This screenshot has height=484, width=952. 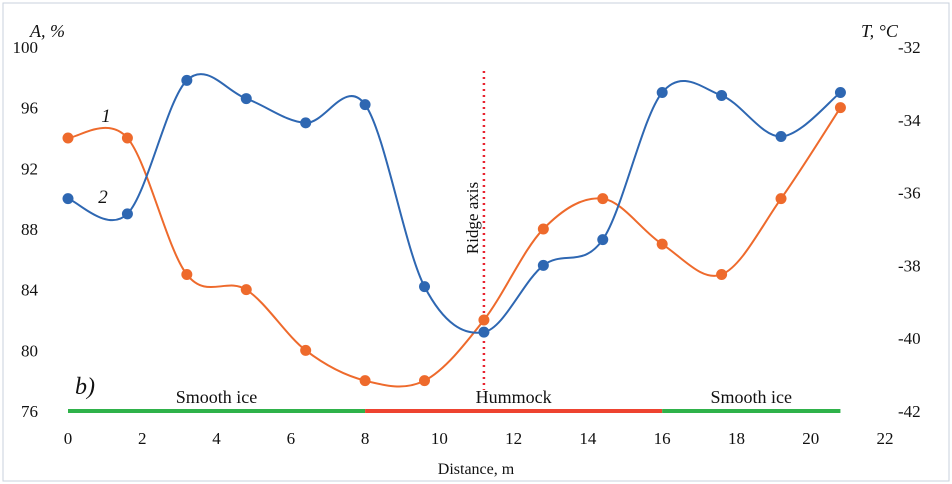 What do you see at coordinates (47, 31) in the screenshot?
I see `left-axis-title: A, %` at bounding box center [47, 31].